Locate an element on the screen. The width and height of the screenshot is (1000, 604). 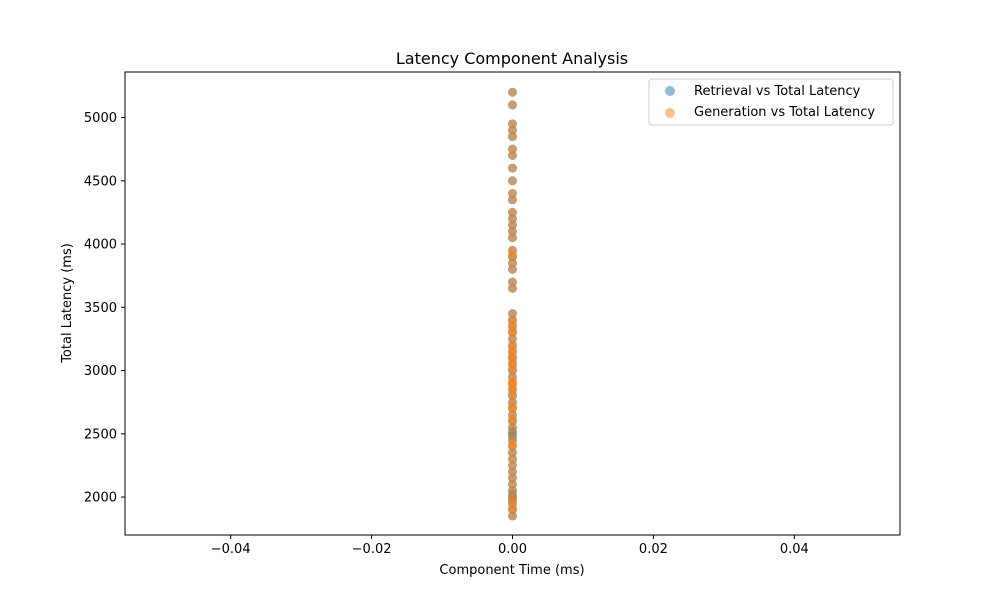
x-tick-label: 0.02 is located at coordinates (653, 549).